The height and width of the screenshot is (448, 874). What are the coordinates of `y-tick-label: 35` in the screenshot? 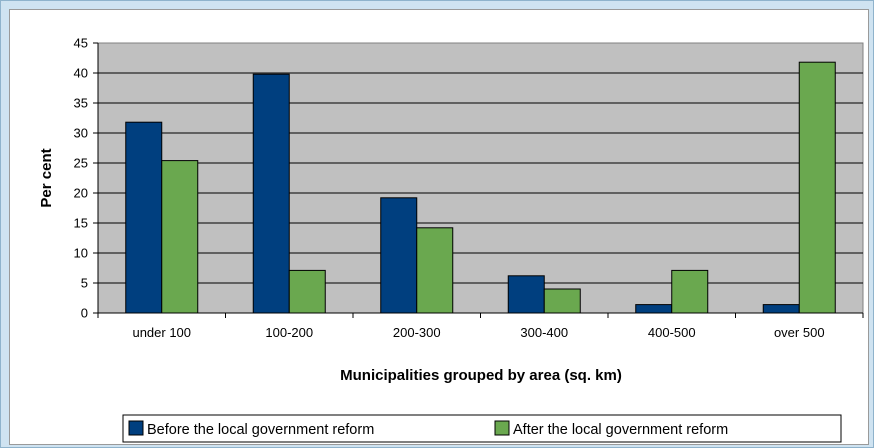 It's located at (81, 103).